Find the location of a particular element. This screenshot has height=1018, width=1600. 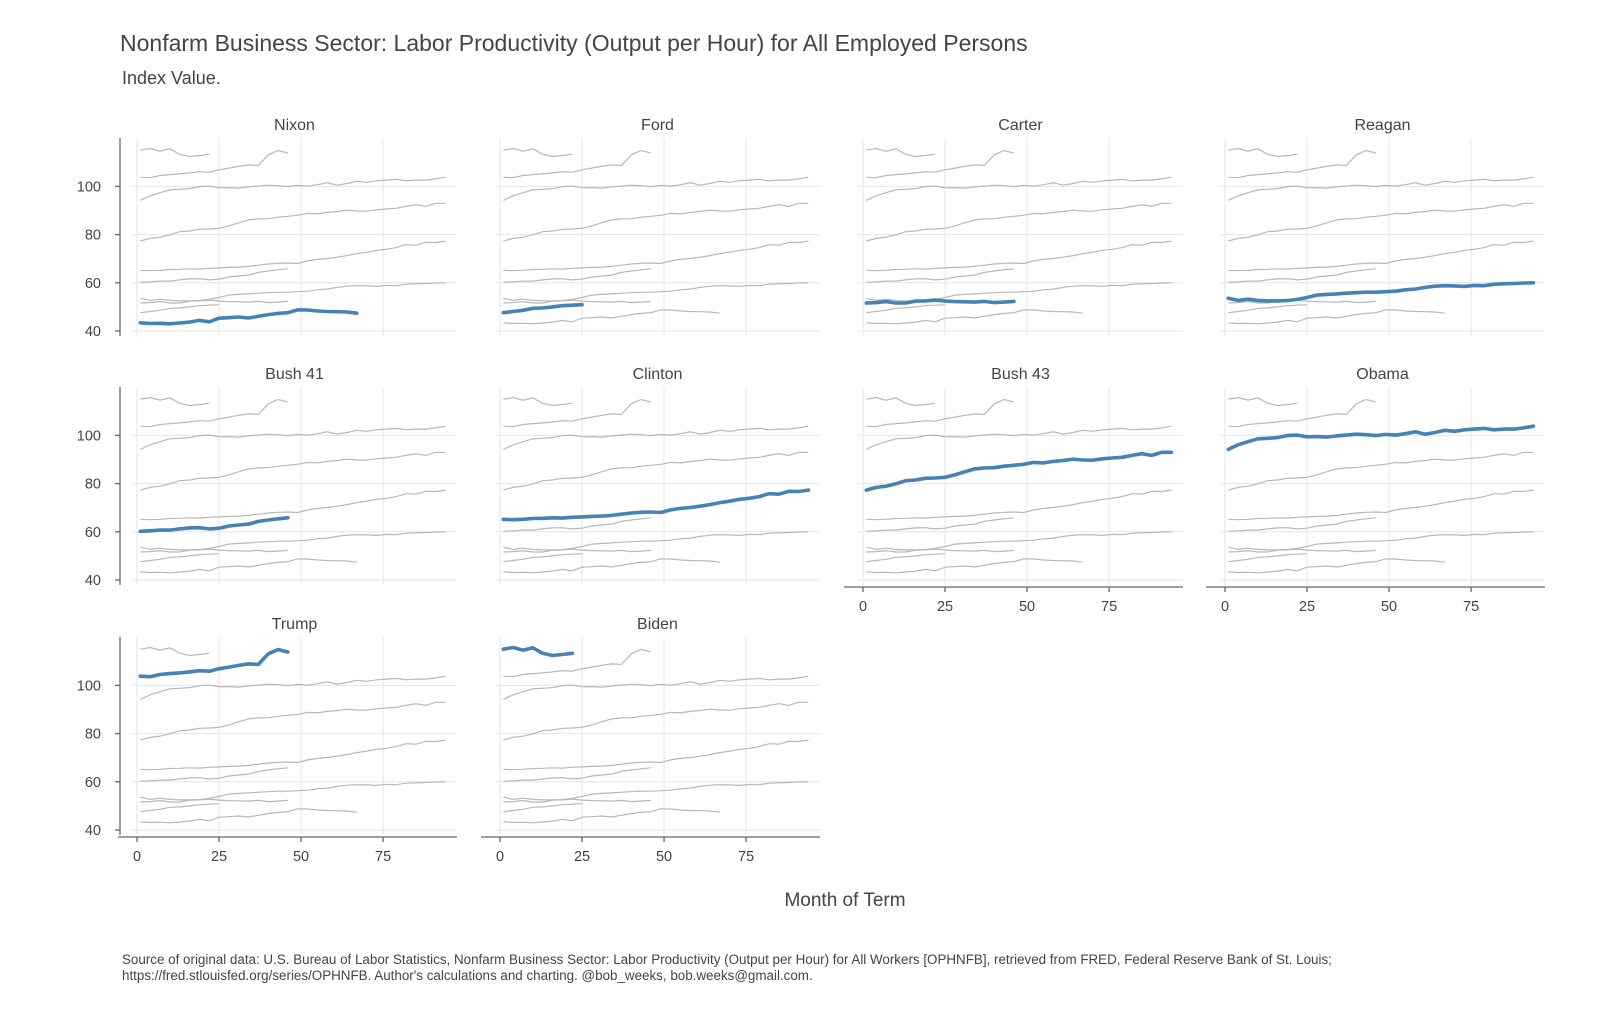

panel-title: Bush 41 is located at coordinates (294, 374).